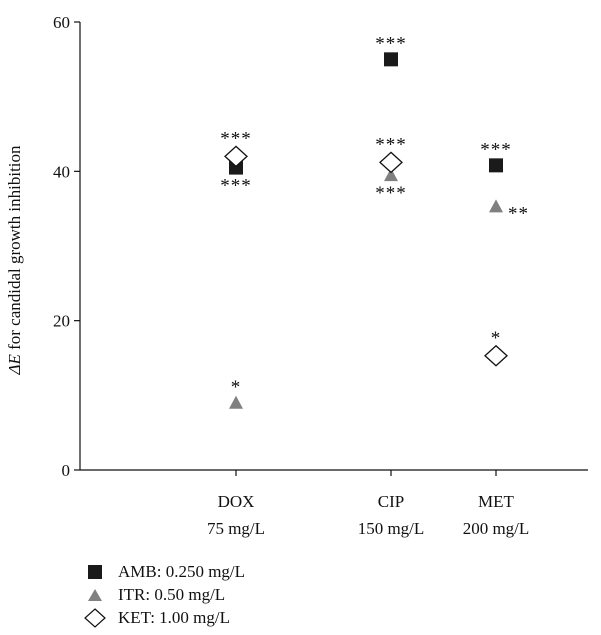 This screenshot has width=601, height=635. I want to click on y-axis-label: ΔE for candidal growth inhibition, so click(14, 260).